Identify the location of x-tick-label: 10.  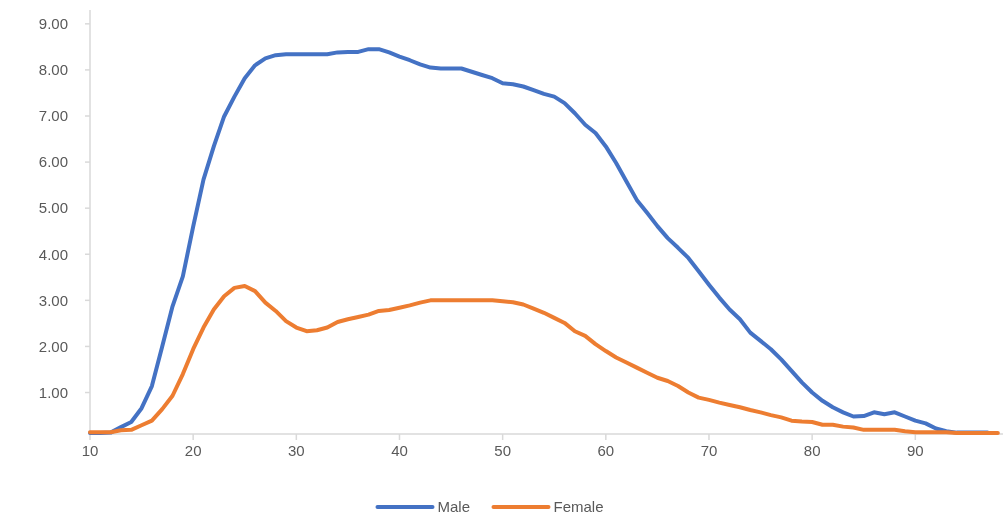
(90, 450).